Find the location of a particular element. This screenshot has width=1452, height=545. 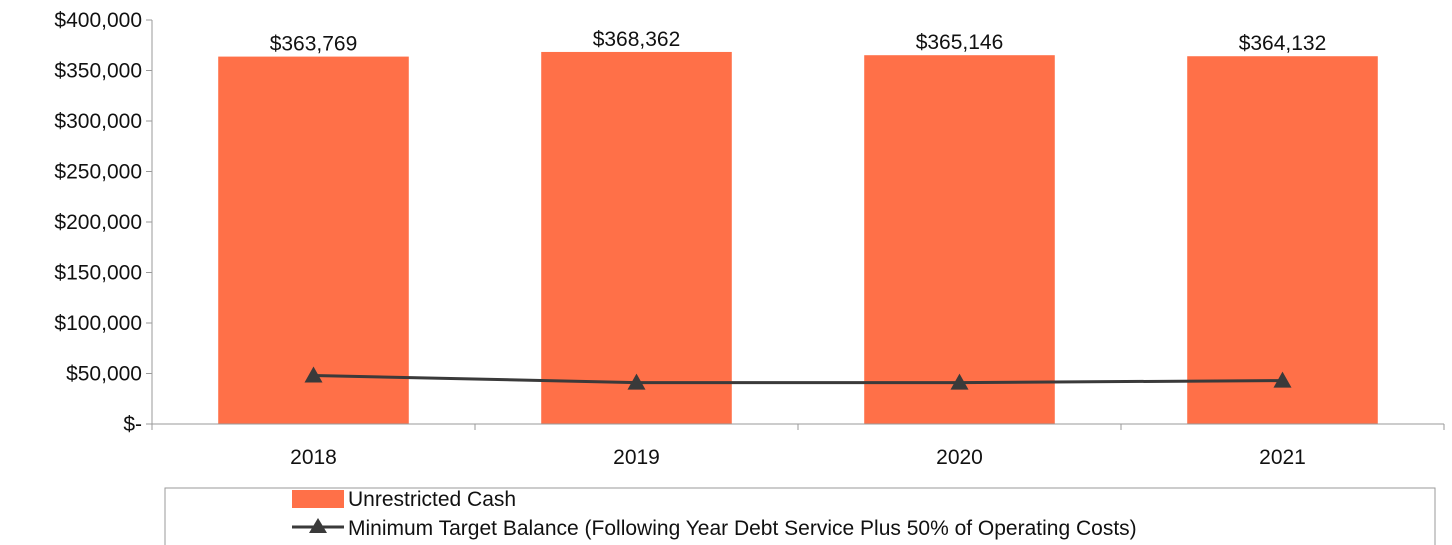

y-tick-label: $200,000 is located at coordinates (98, 222).